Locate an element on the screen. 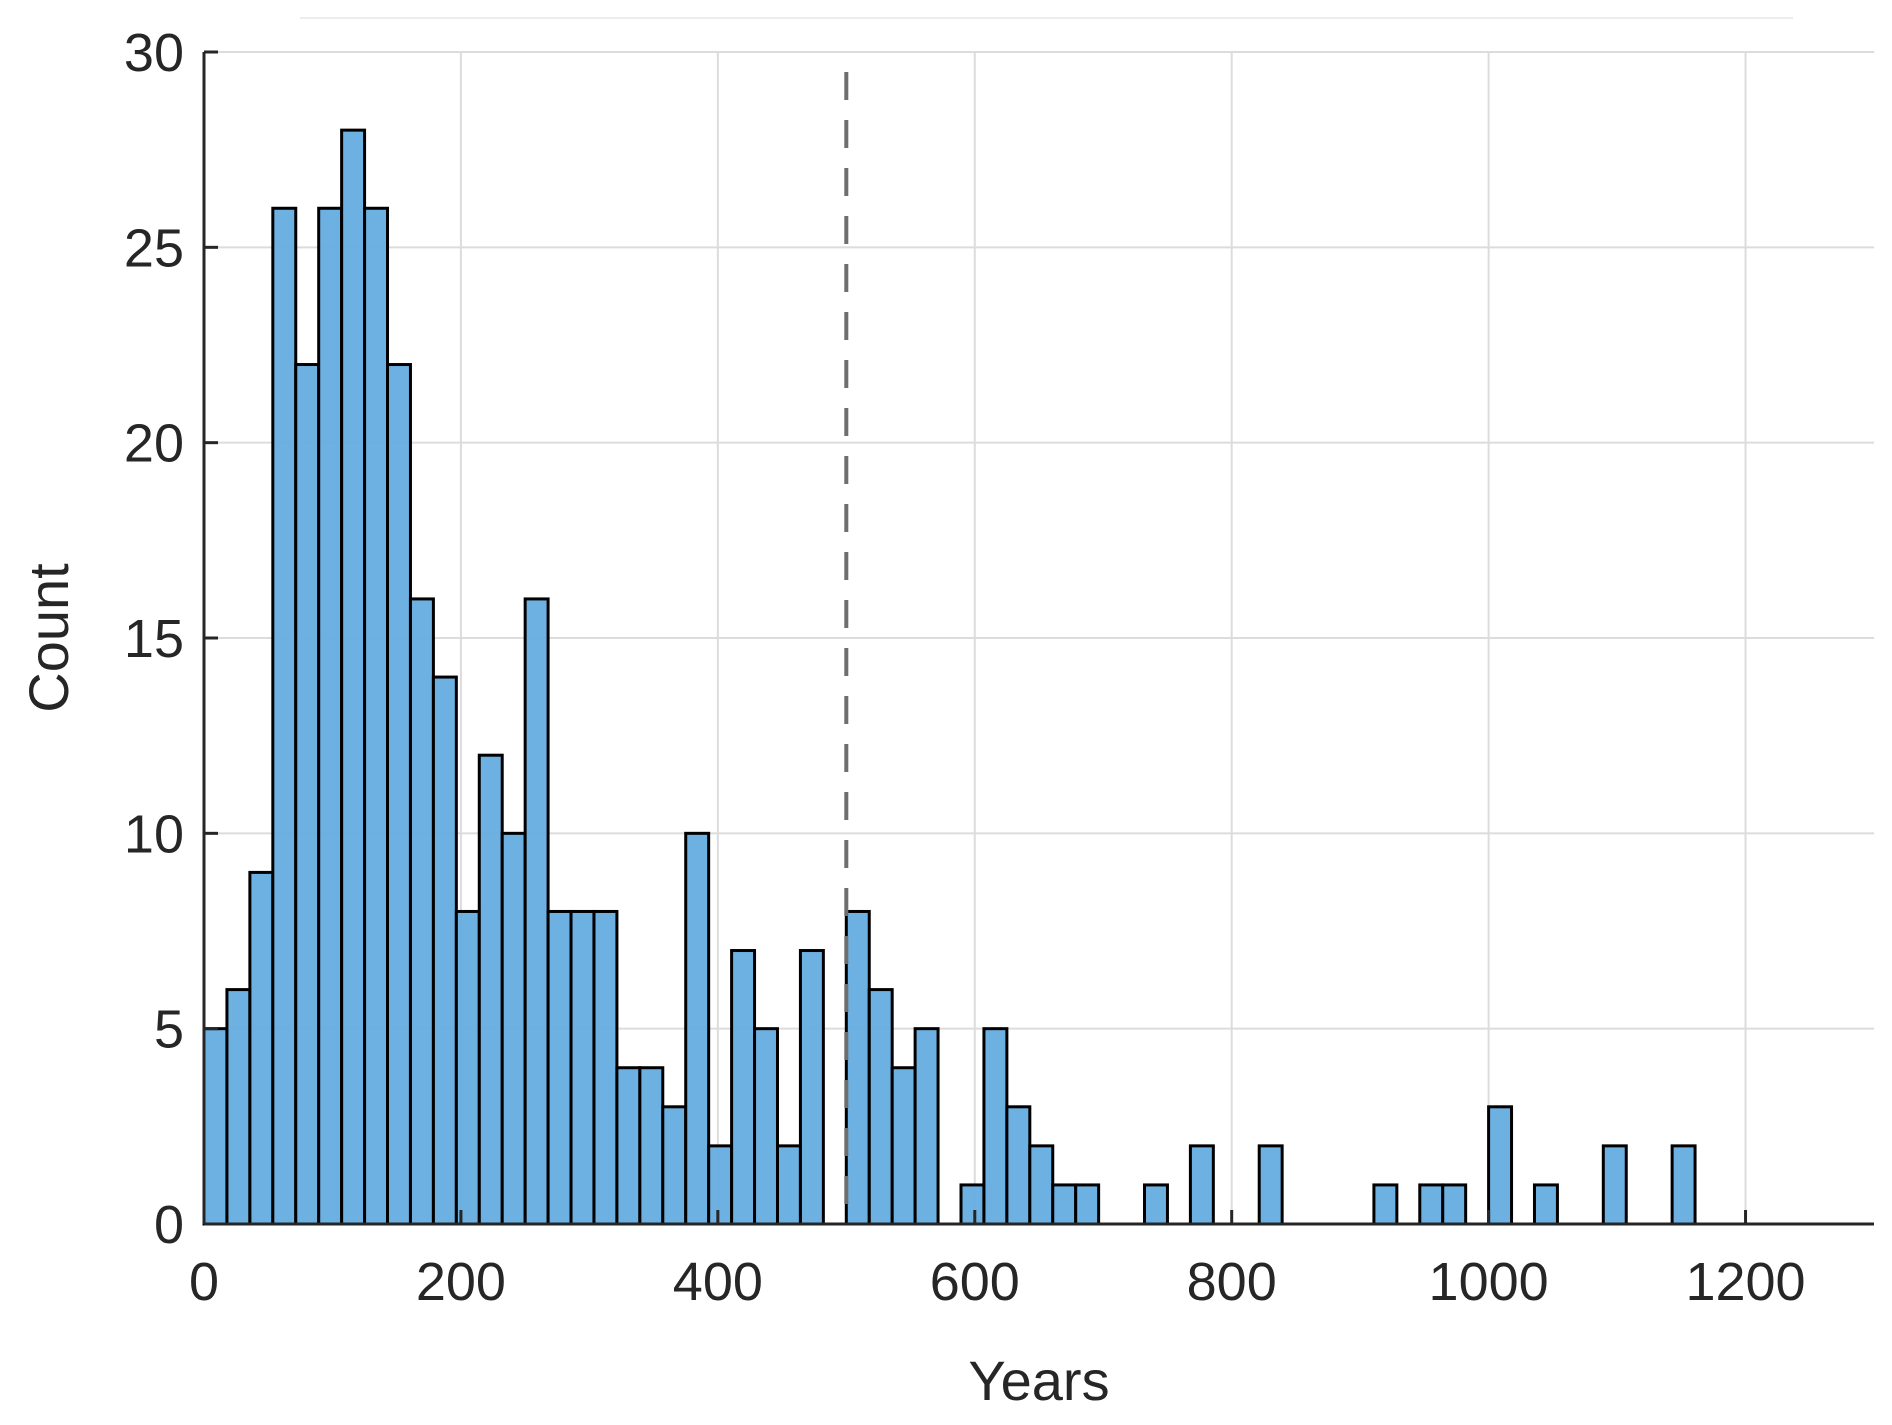 This screenshot has width=1892, height=1425. x-axis-label: Years is located at coordinates (1038, 1380).